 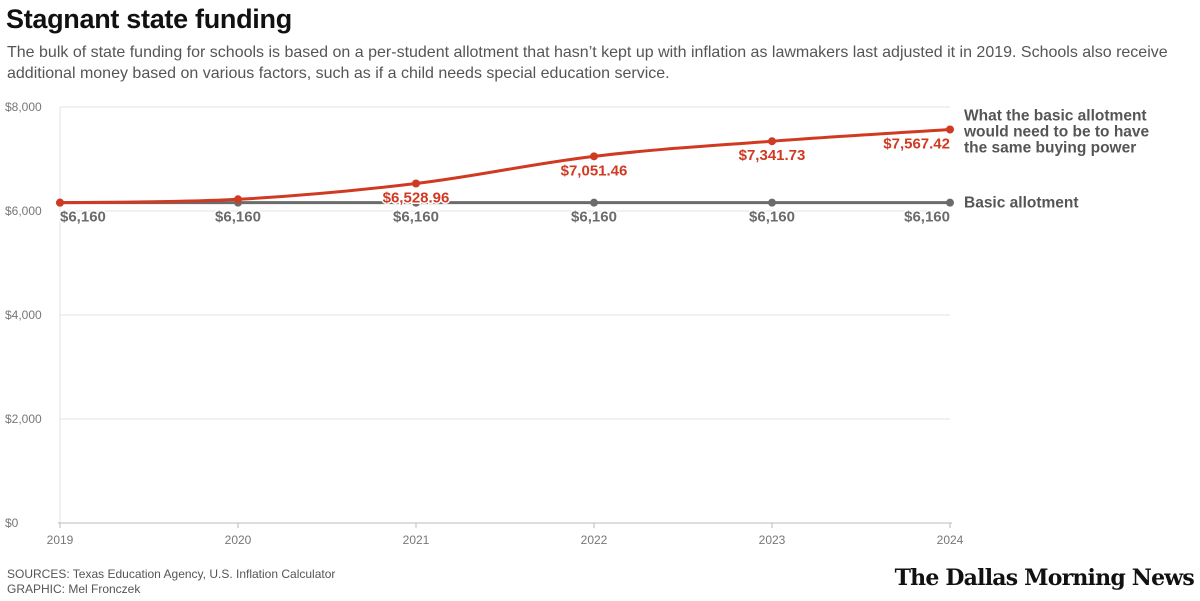 What do you see at coordinates (950, 540) in the screenshot?
I see `x-tick-label: 2024` at bounding box center [950, 540].